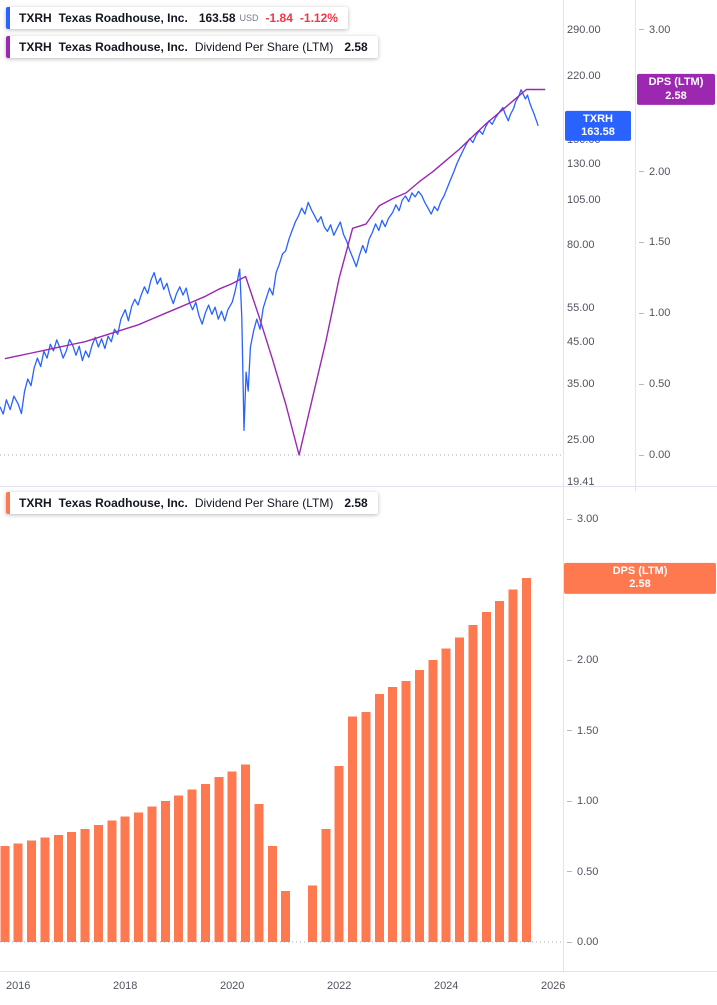 Image resolution: width=717 pixels, height=1005 pixels. What do you see at coordinates (358, 988) in the screenshot?
I see `time-scale: 2016 2018 2020 2022 2024 2026` at bounding box center [358, 988].